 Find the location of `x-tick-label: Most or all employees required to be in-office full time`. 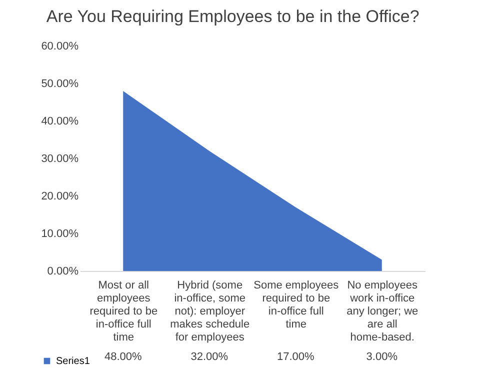

x-tick-label: Most or all employees required to be in-office full time is located at coordinates (124, 312).